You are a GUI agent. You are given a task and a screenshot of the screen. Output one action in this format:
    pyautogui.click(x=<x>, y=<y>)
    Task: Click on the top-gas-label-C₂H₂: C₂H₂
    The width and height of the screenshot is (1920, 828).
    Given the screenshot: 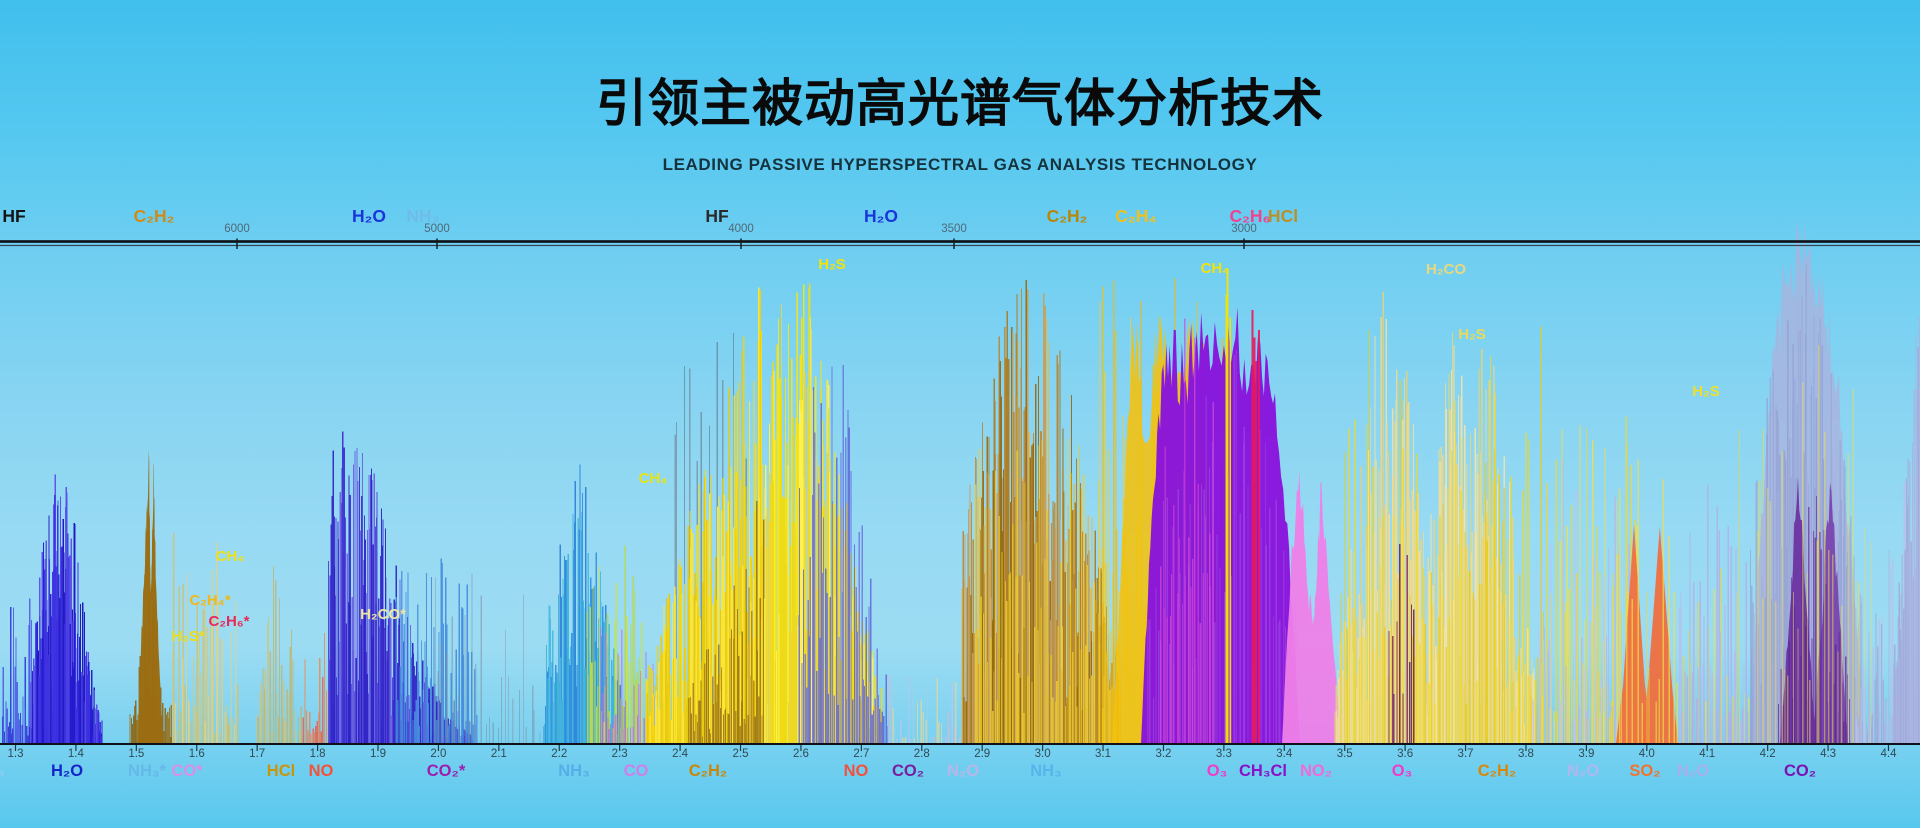 What is the action you would take?
    pyautogui.click(x=154, y=216)
    